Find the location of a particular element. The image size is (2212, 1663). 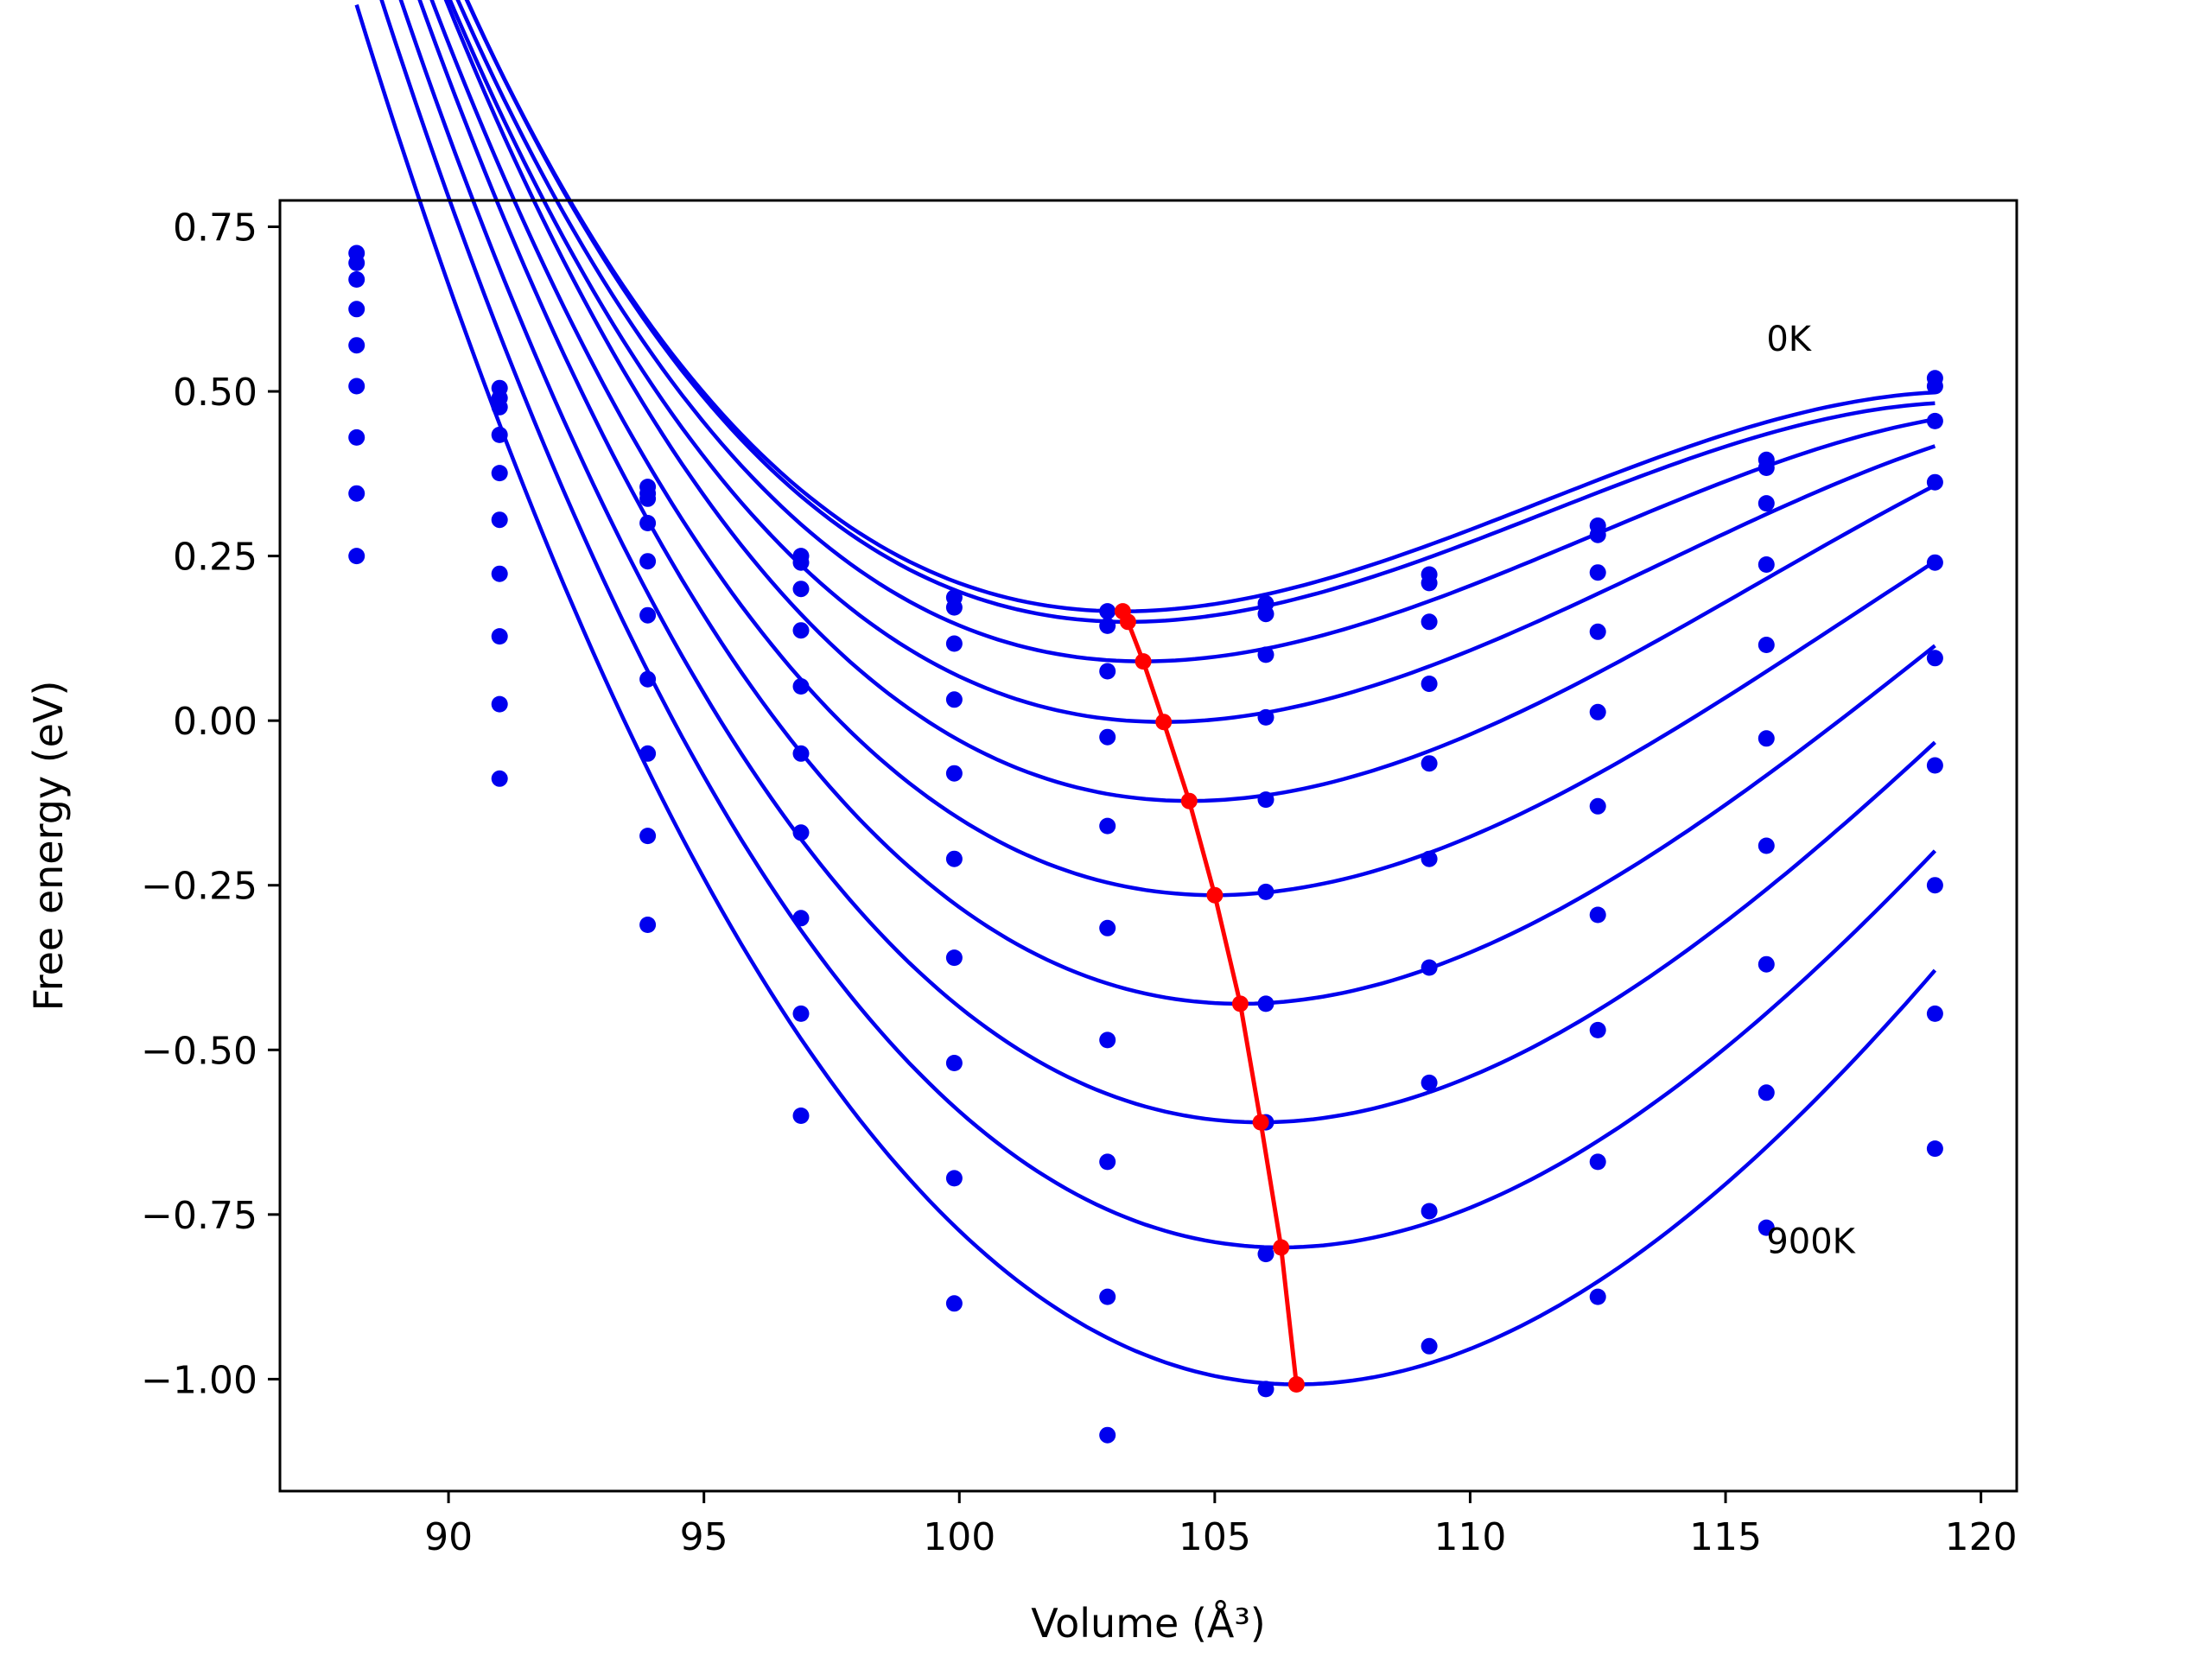

y-tick-label: 0.00 is located at coordinates (215, 722).